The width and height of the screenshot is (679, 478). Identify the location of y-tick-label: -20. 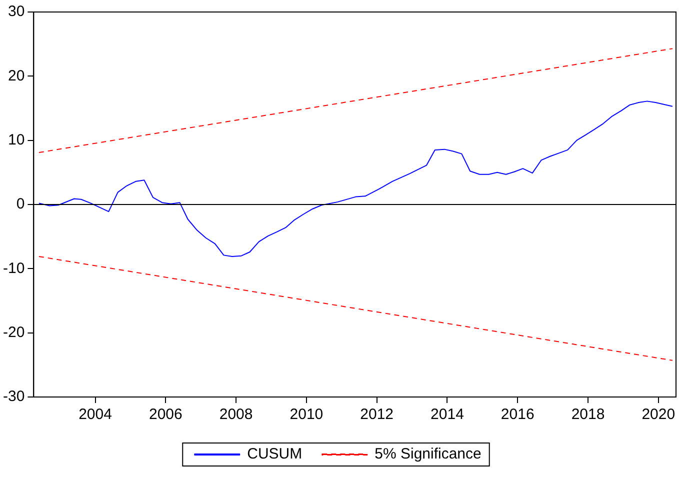
(13, 332).